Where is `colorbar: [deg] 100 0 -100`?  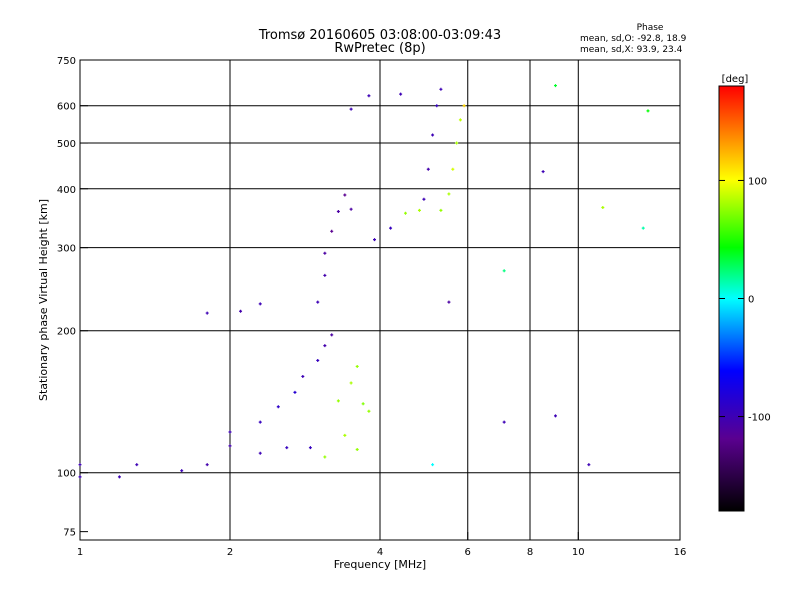 colorbar: [deg] 100 0 -100 is located at coordinates (744, 293).